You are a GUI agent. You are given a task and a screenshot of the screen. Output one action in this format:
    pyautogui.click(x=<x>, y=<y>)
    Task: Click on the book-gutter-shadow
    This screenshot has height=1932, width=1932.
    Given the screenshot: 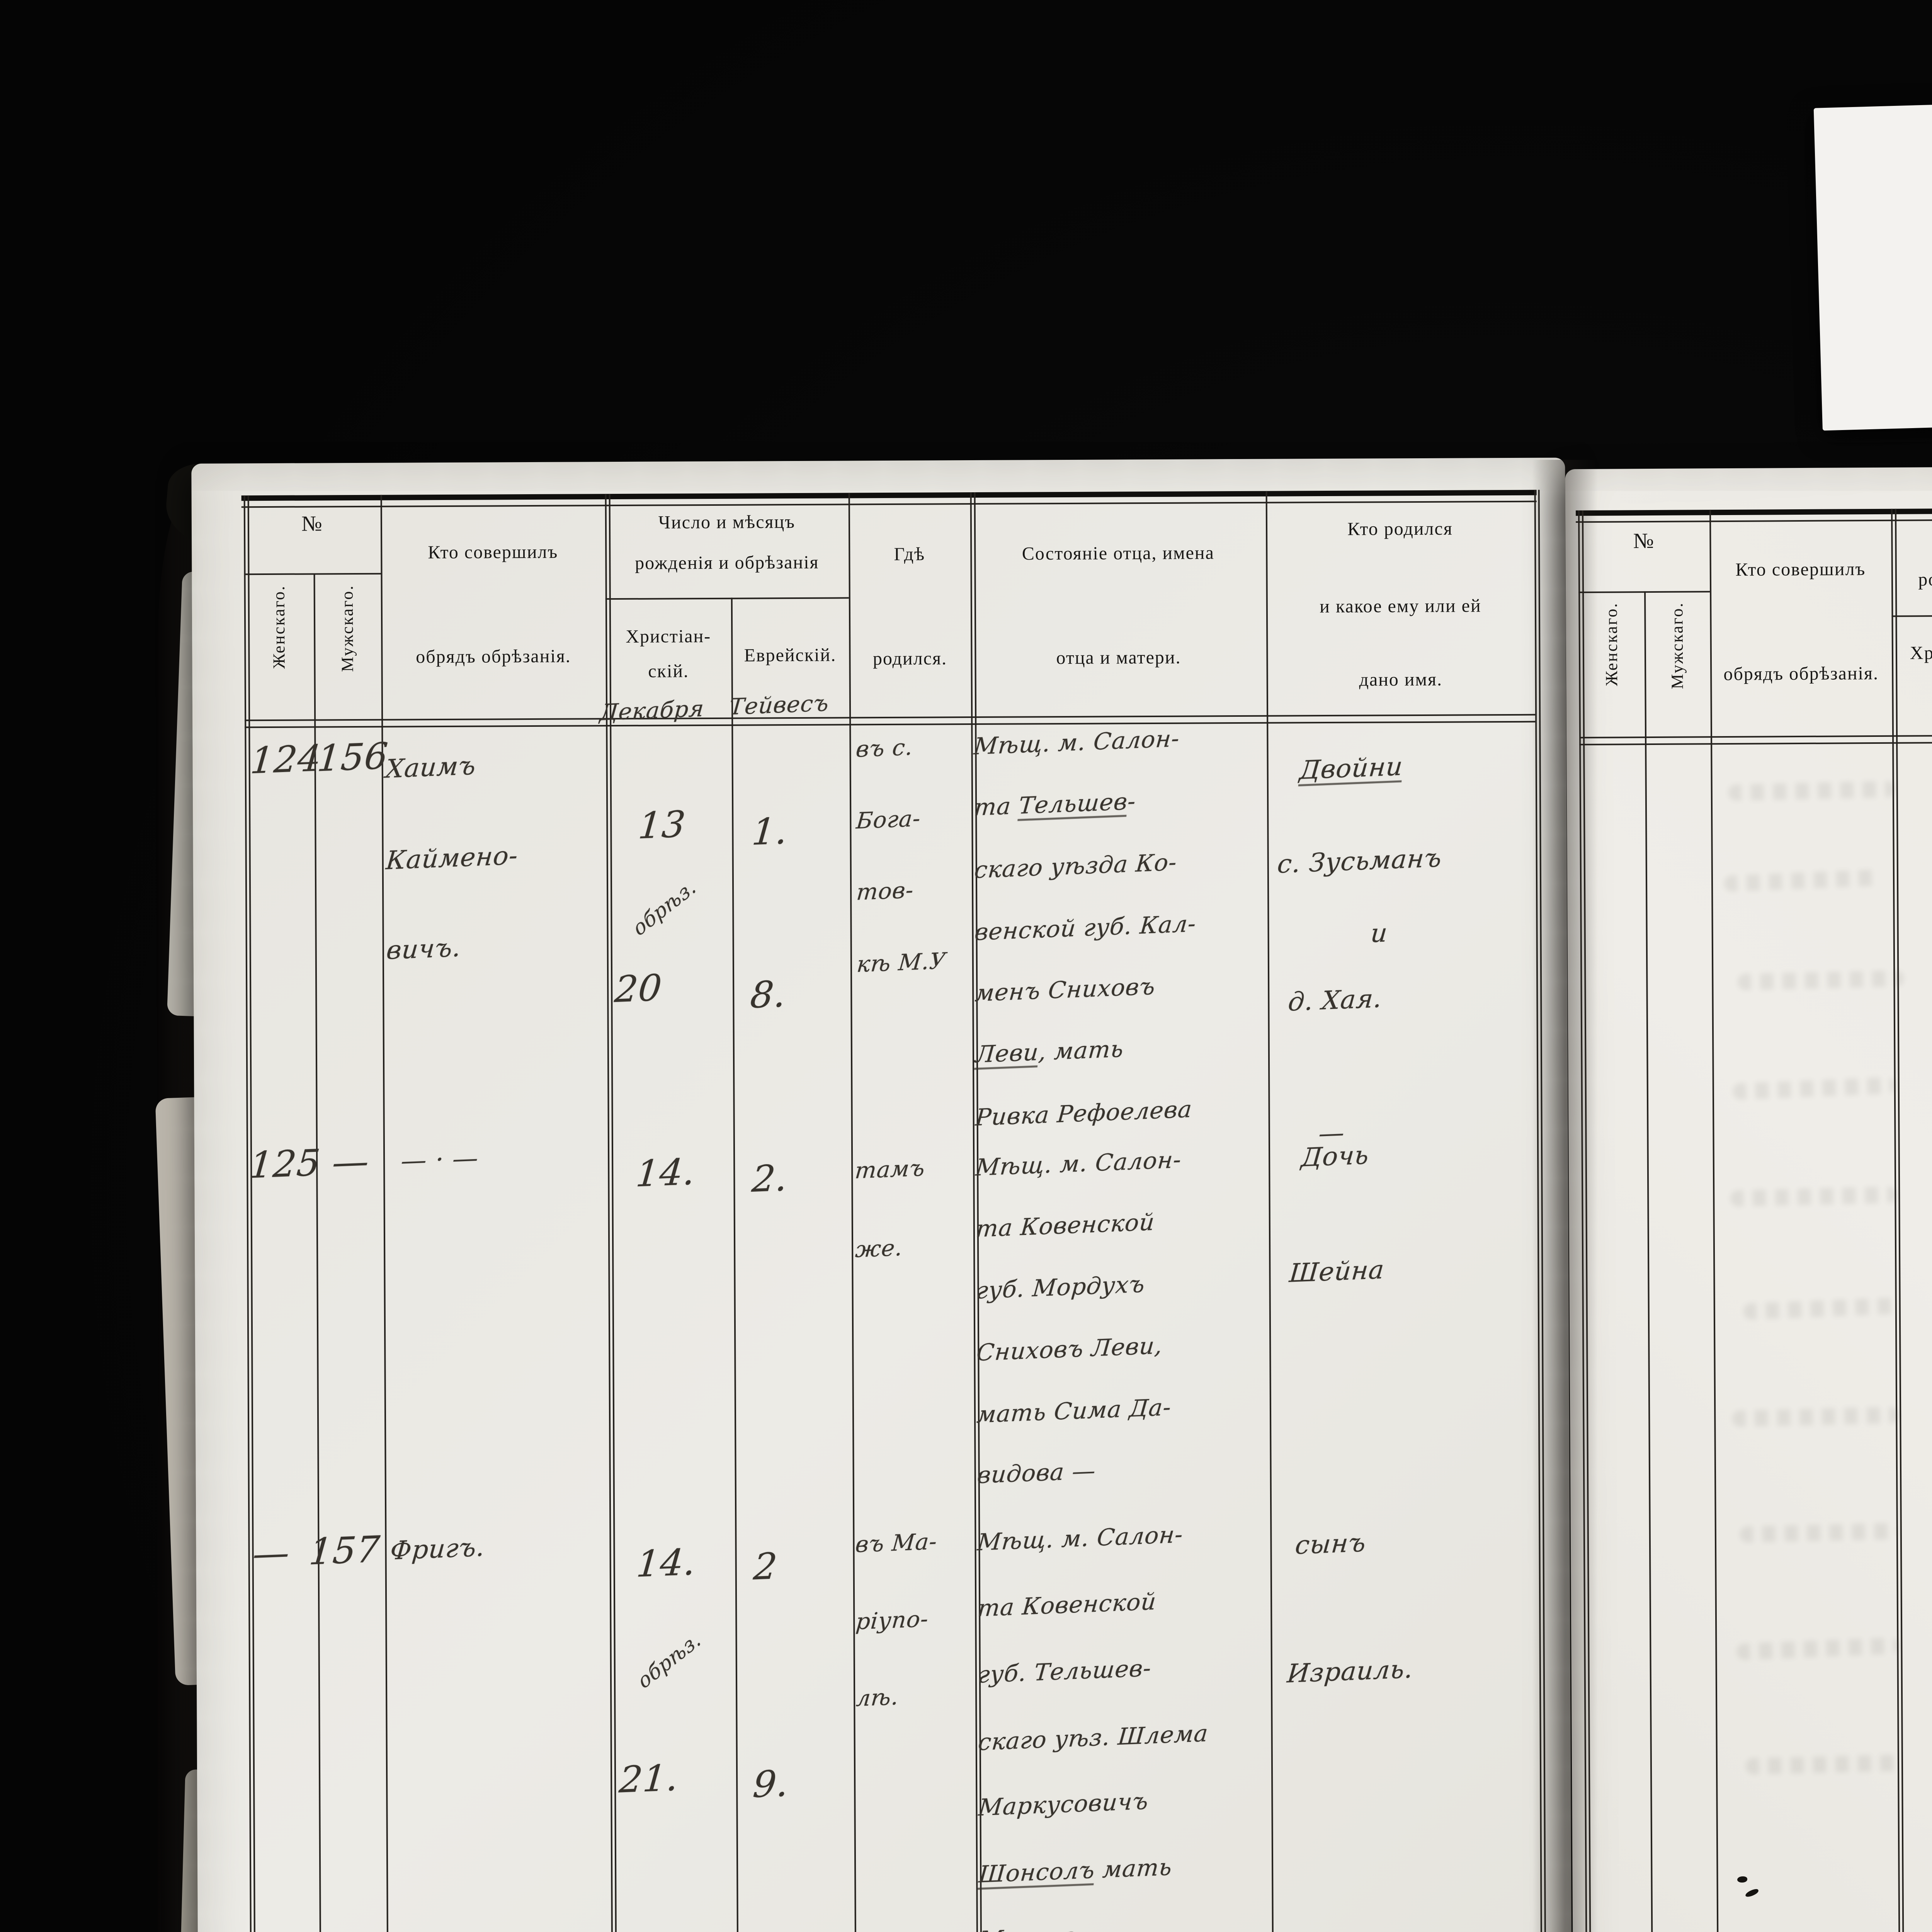 What is the action you would take?
    pyautogui.click(x=1565, y=1196)
    